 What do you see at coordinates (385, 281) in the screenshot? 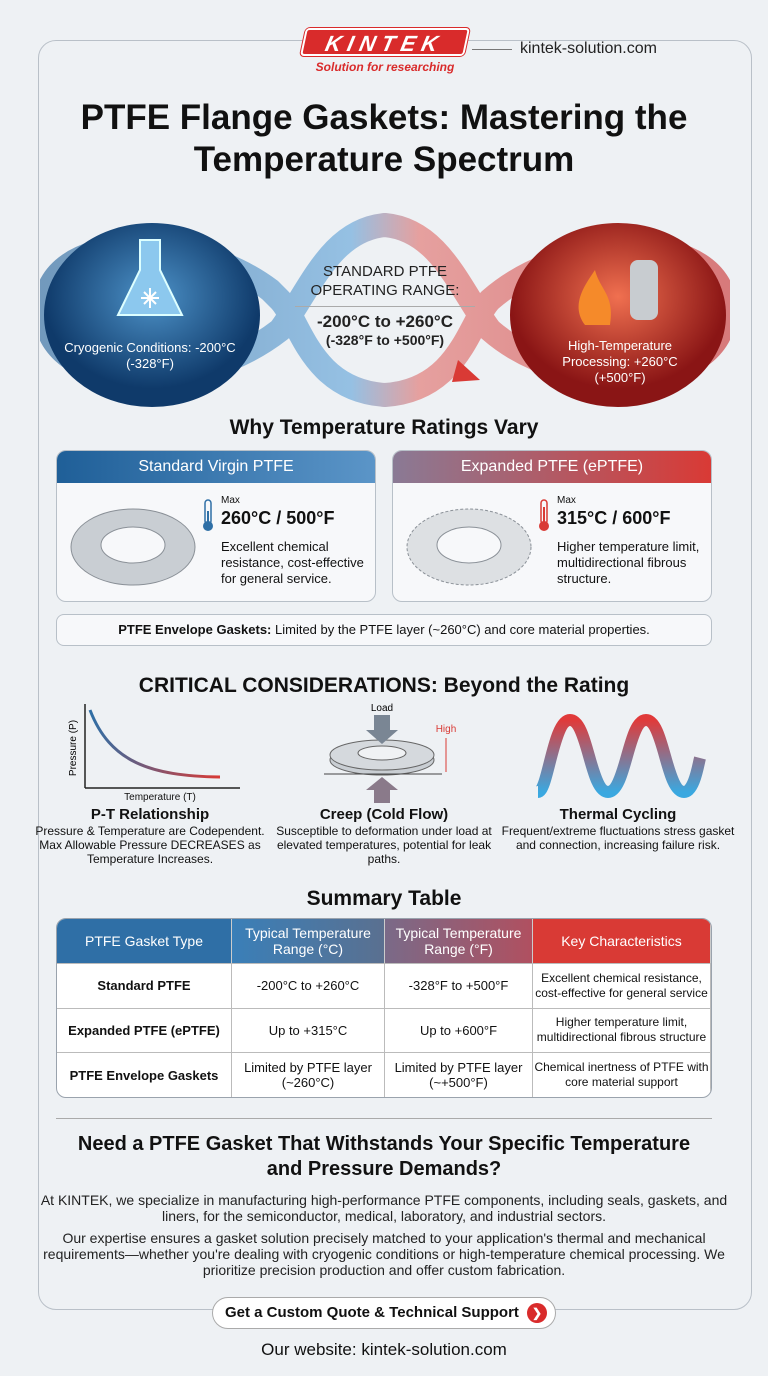
I see `range-label: STANDARD PTFE OPERATING RANGE:` at bounding box center [385, 281].